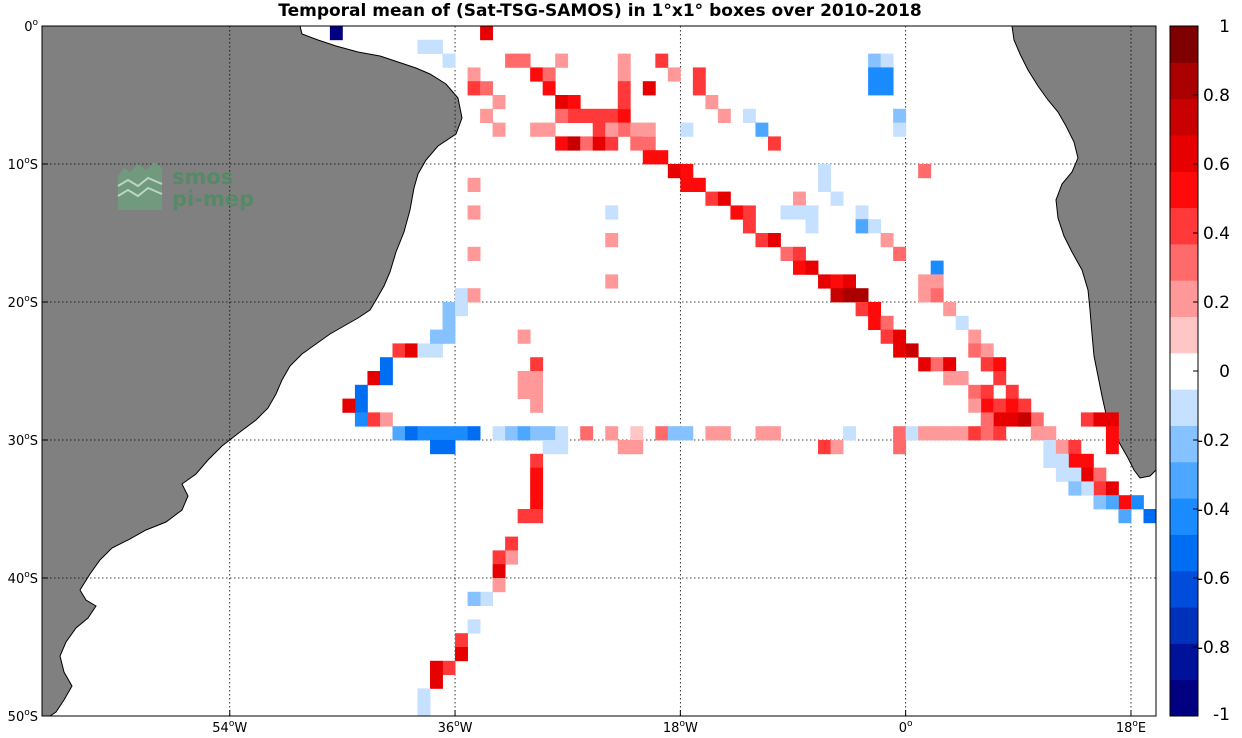  Describe the element at coordinates (1131, 727) in the screenshot. I see `lon-tick-label: 18oE` at that location.